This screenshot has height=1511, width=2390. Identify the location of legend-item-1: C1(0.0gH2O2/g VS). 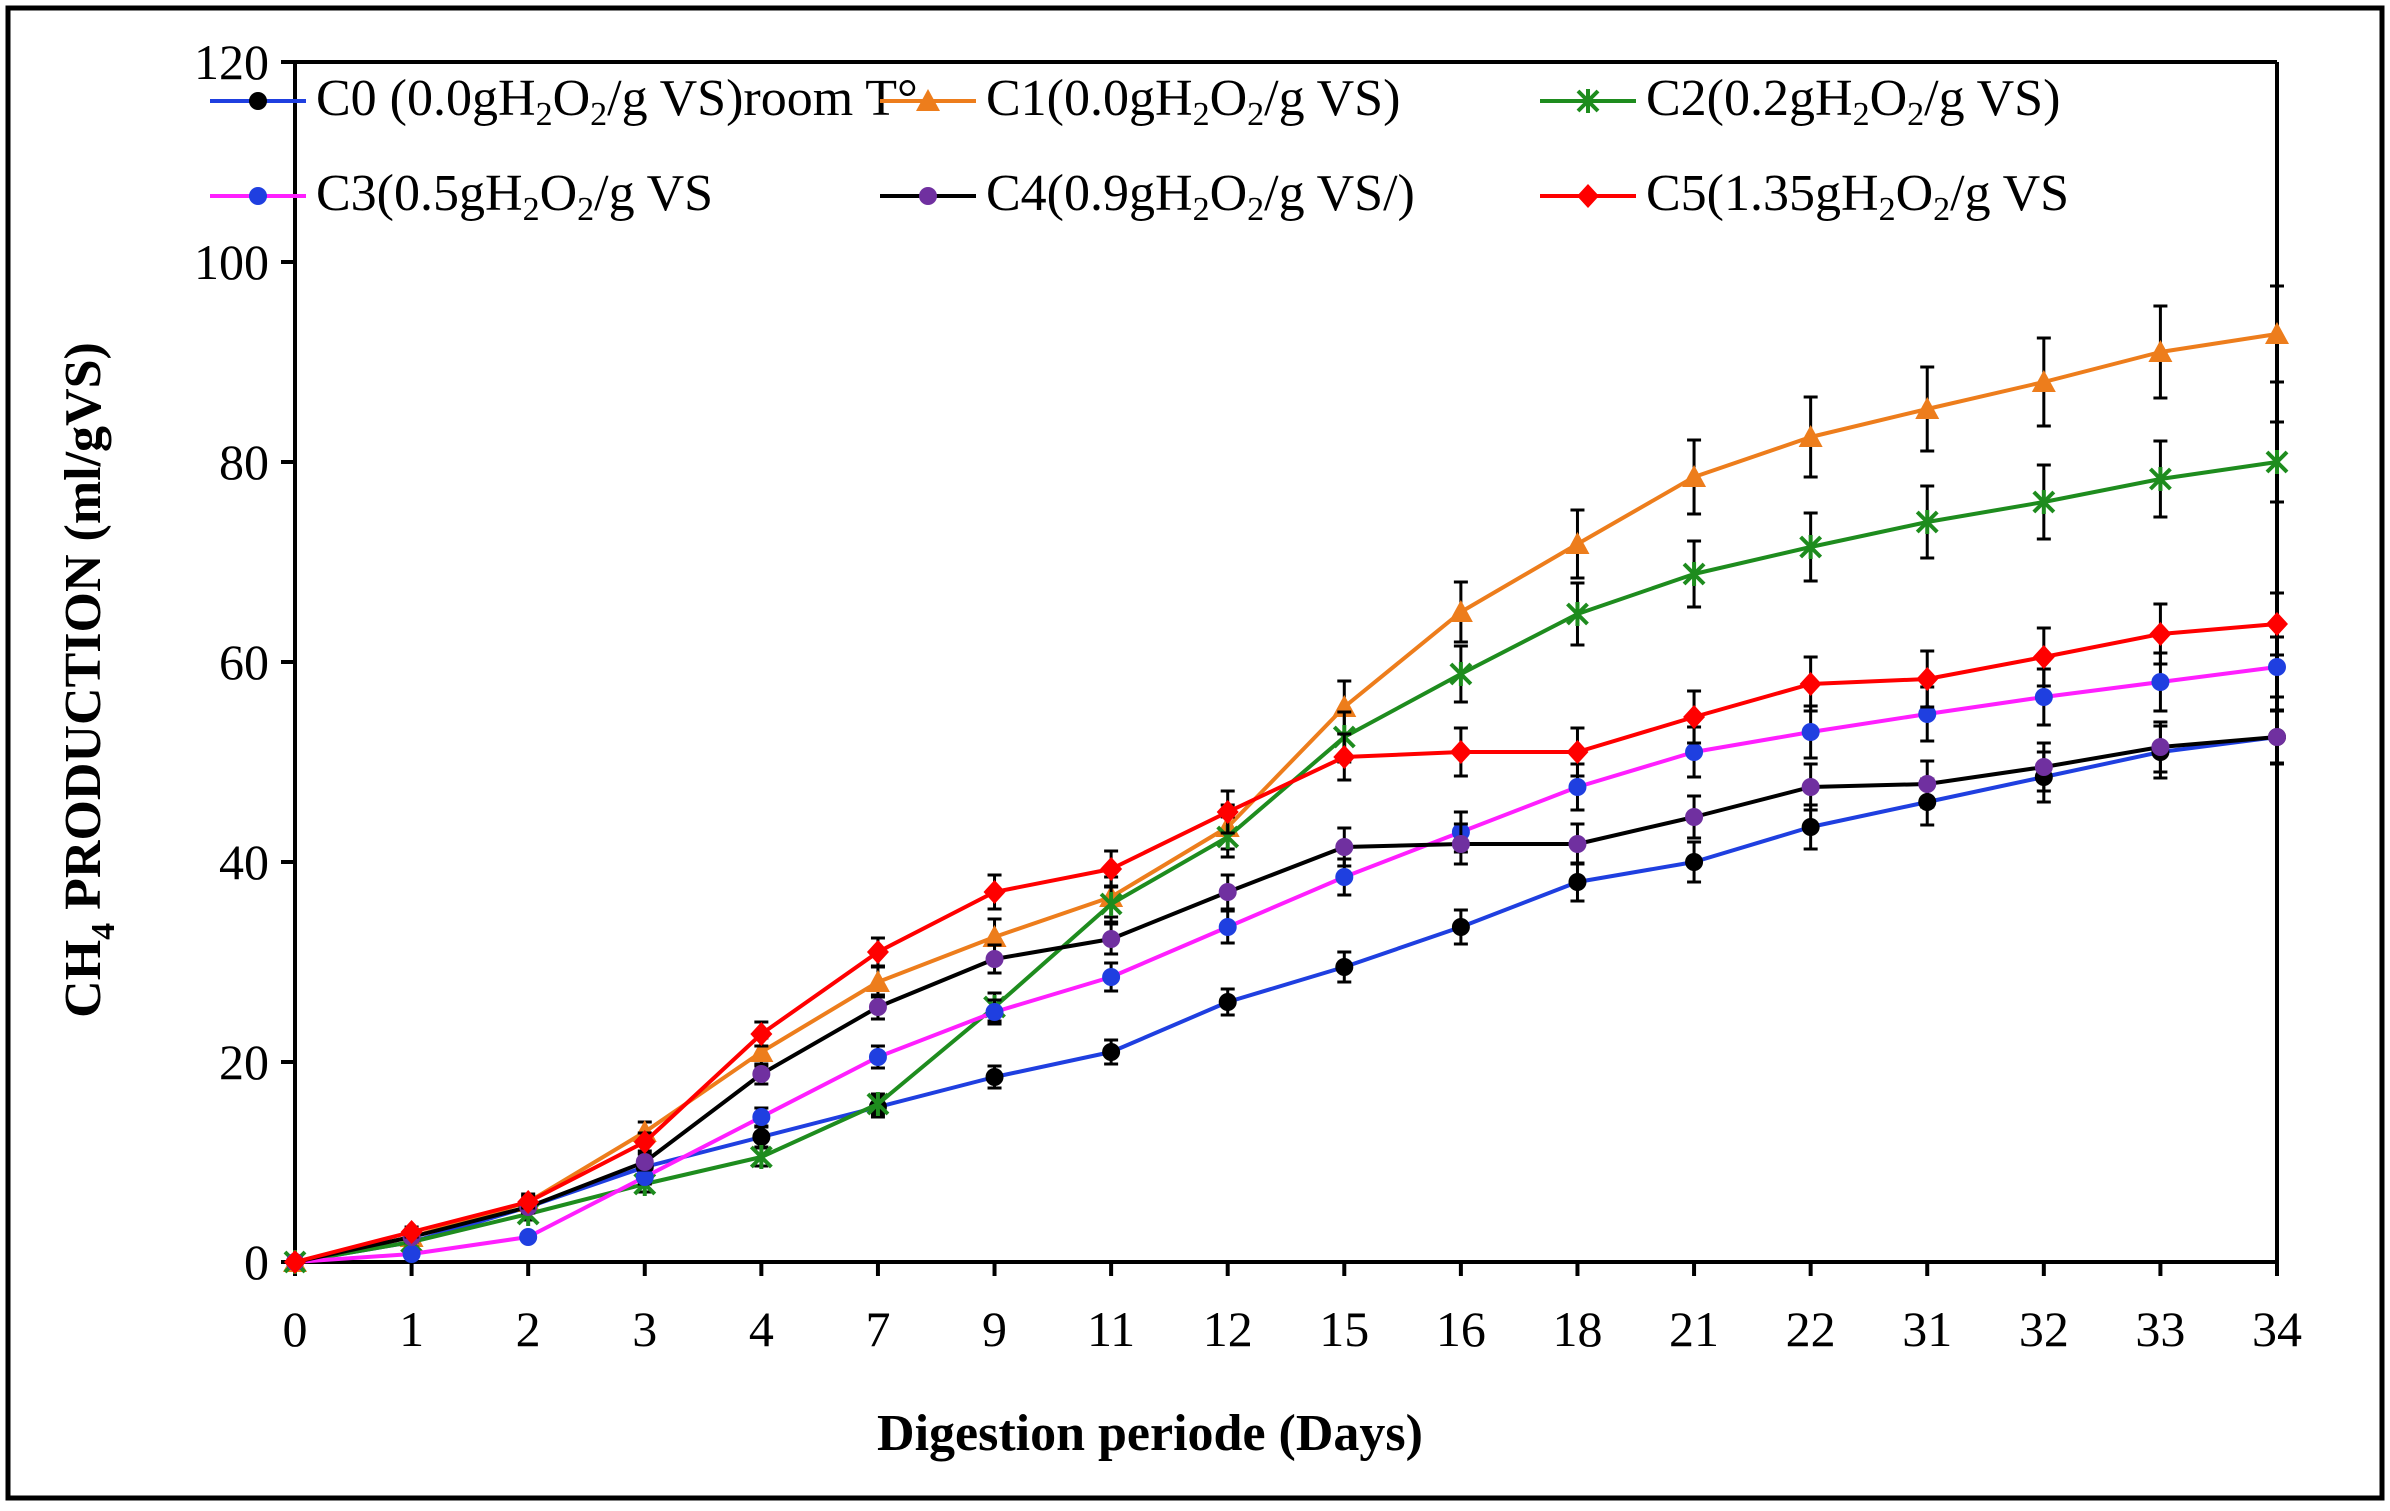
(1140, 101).